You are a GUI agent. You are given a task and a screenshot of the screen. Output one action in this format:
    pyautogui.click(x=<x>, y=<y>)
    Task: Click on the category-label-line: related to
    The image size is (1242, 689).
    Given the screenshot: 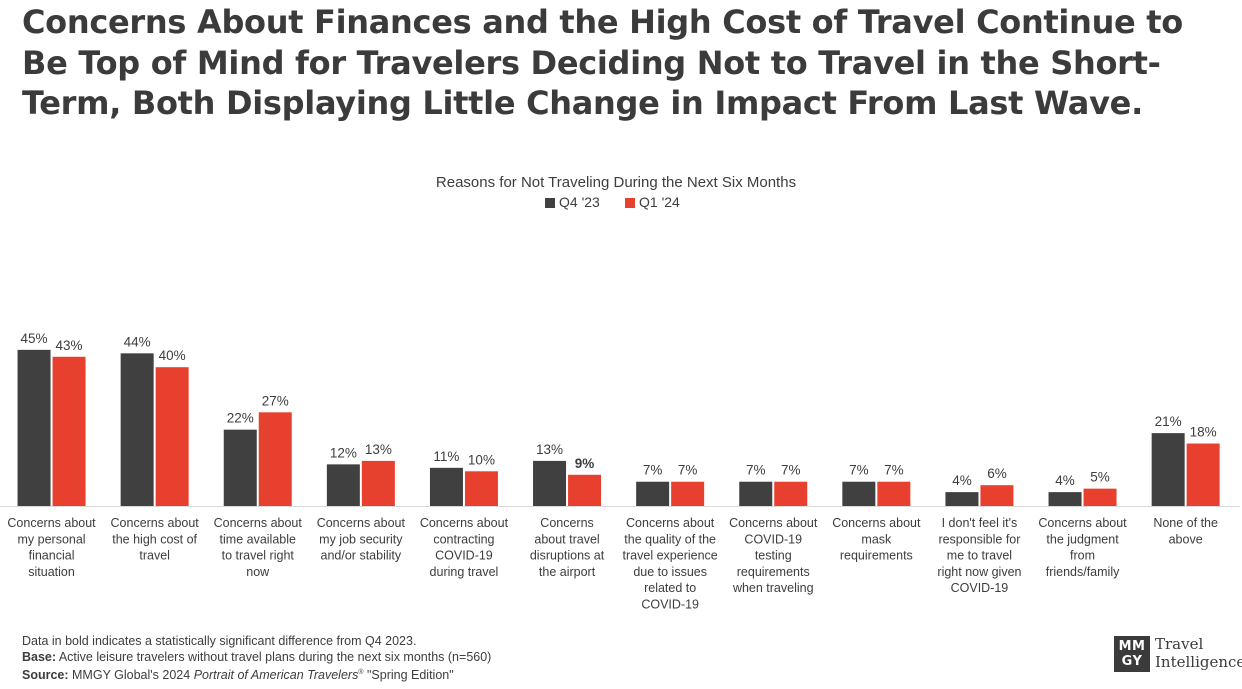 What is the action you would take?
    pyautogui.click(x=670, y=588)
    